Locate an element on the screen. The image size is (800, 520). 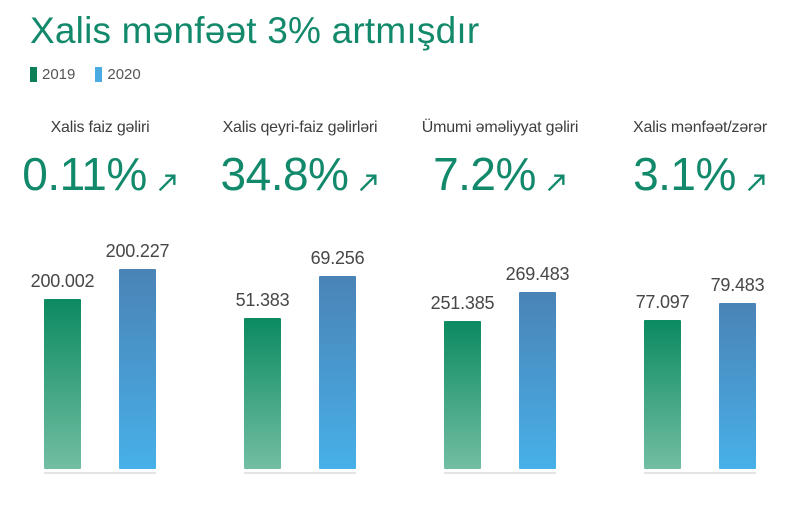
metric-change: 34.8% is located at coordinates (300, 174).